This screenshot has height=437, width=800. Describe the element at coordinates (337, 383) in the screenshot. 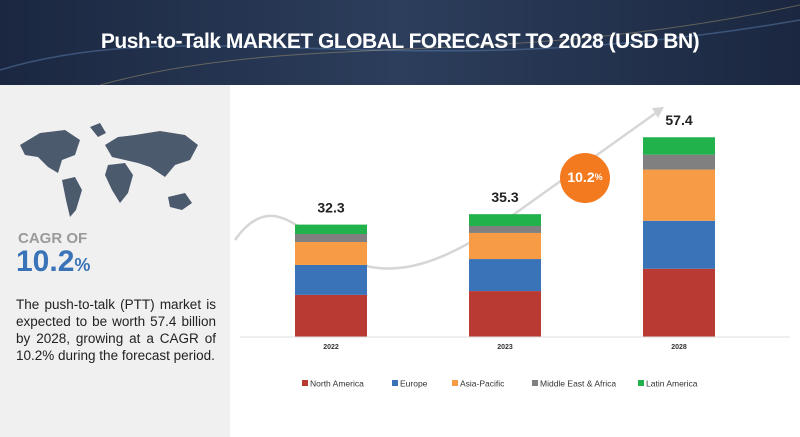

I see `legend-label: North America` at that location.